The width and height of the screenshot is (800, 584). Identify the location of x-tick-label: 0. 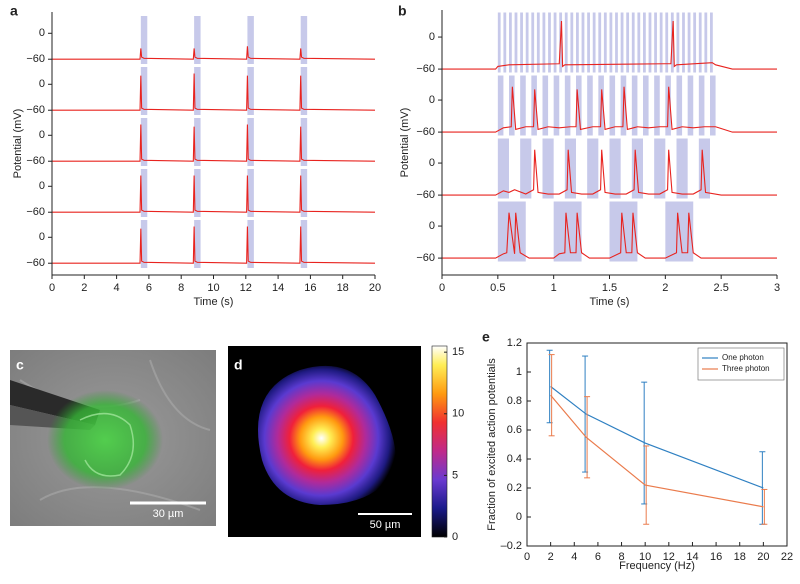
(52, 288).